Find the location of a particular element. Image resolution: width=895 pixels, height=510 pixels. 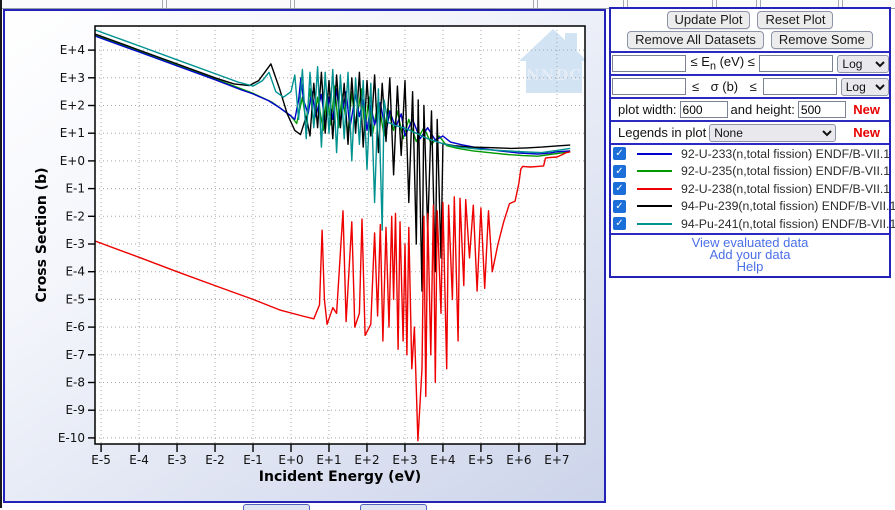

x-axis-title: Incident Energy (eV) is located at coordinates (340, 477).